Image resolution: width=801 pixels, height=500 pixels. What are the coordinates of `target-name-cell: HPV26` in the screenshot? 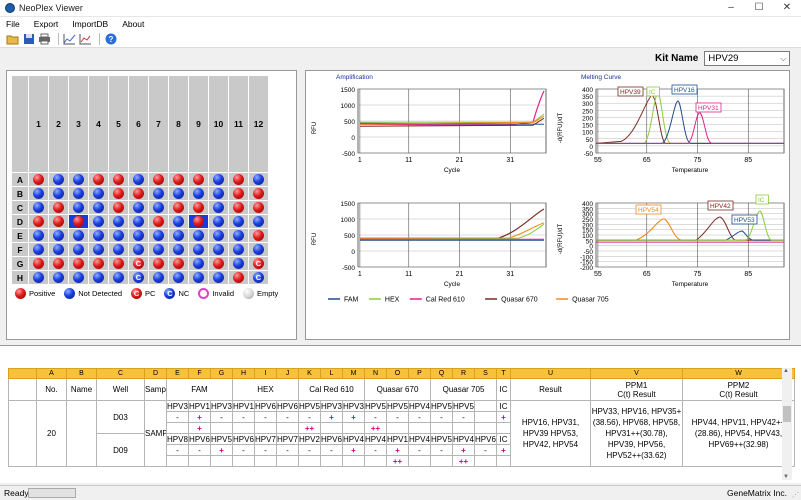 It's located at (309, 439).